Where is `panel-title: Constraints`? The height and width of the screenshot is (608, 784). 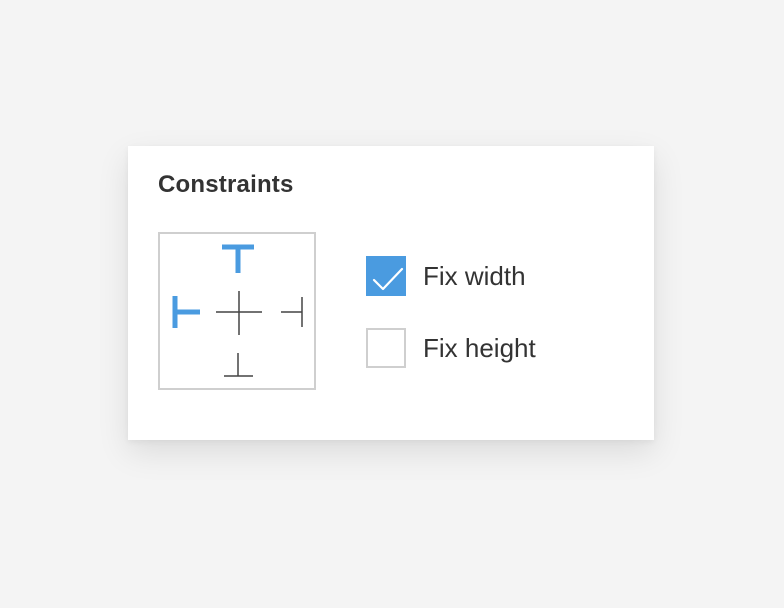
panel-title: Constraints is located at coordinates (226, 184).